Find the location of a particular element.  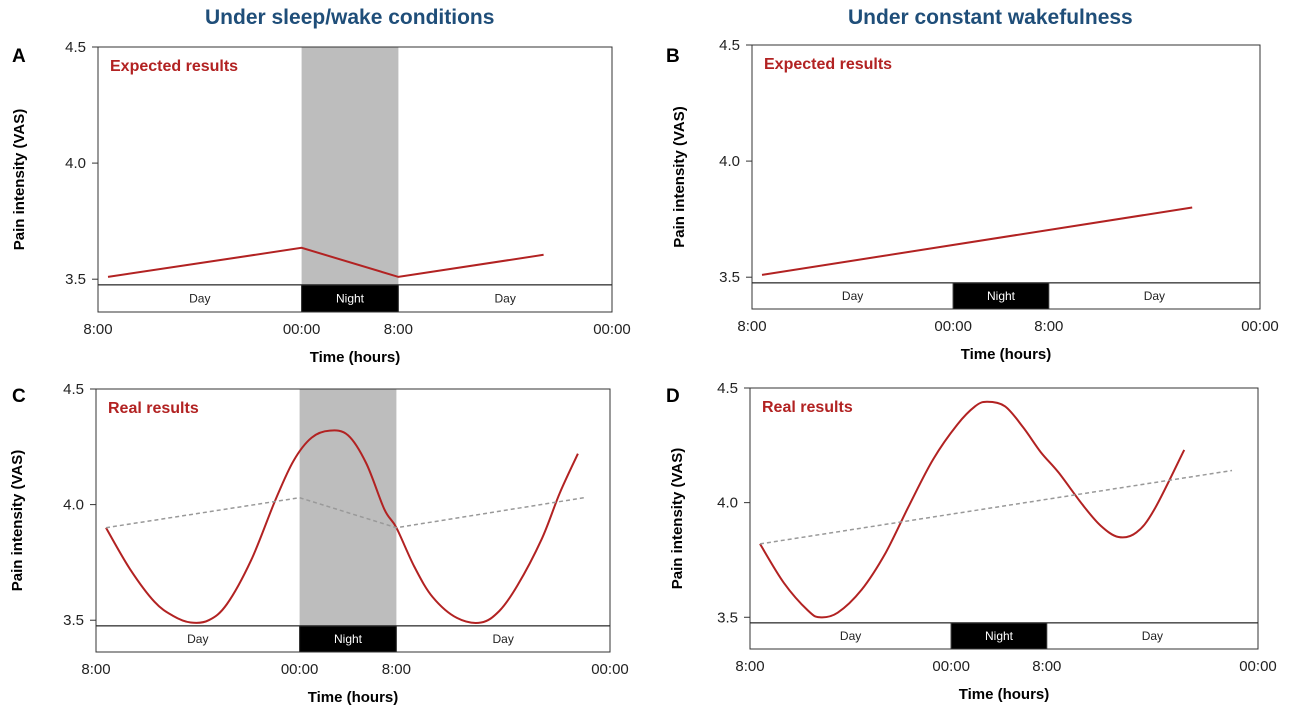

panel-letter: C is located at coordinates (19, 396).